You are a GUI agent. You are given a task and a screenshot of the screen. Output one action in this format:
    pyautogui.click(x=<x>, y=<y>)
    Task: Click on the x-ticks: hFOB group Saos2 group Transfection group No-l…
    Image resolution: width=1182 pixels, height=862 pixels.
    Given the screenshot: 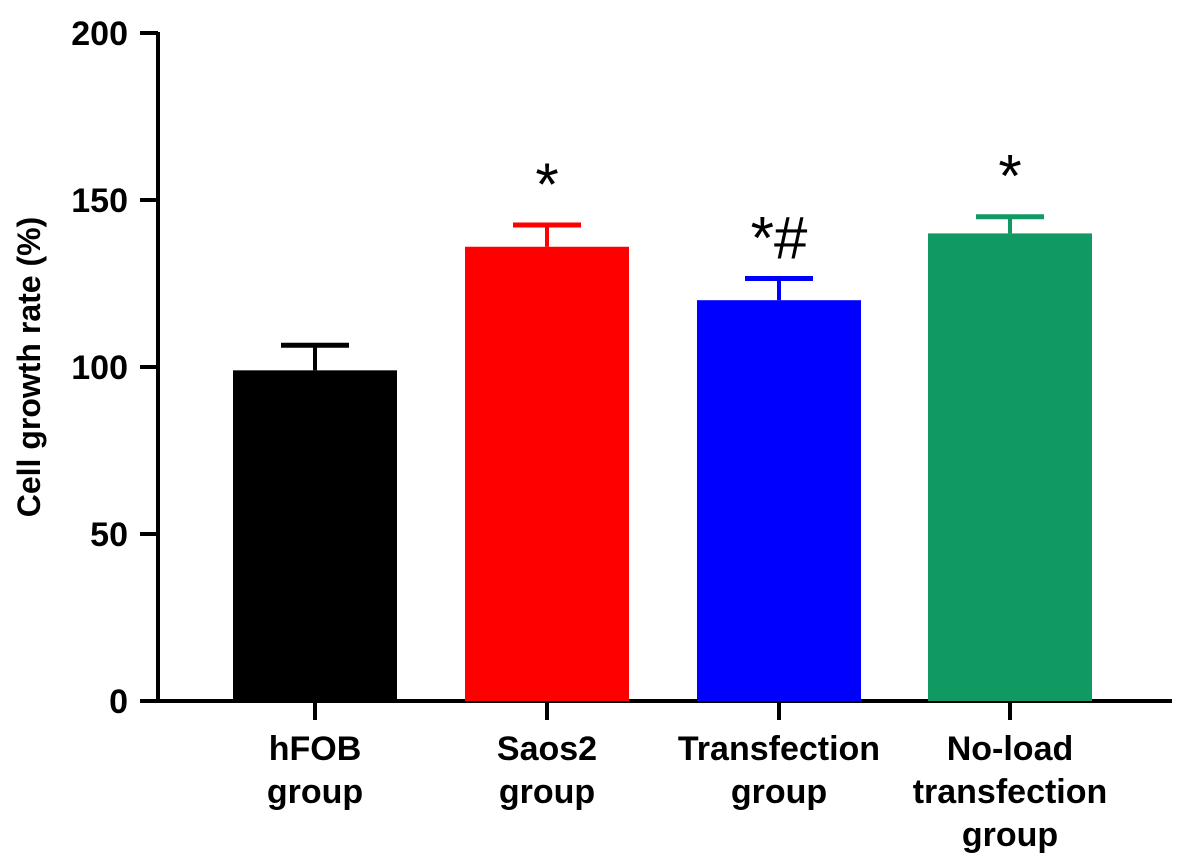 What is the action you would take?
    pyautogui.click(x=687, y=777)
    